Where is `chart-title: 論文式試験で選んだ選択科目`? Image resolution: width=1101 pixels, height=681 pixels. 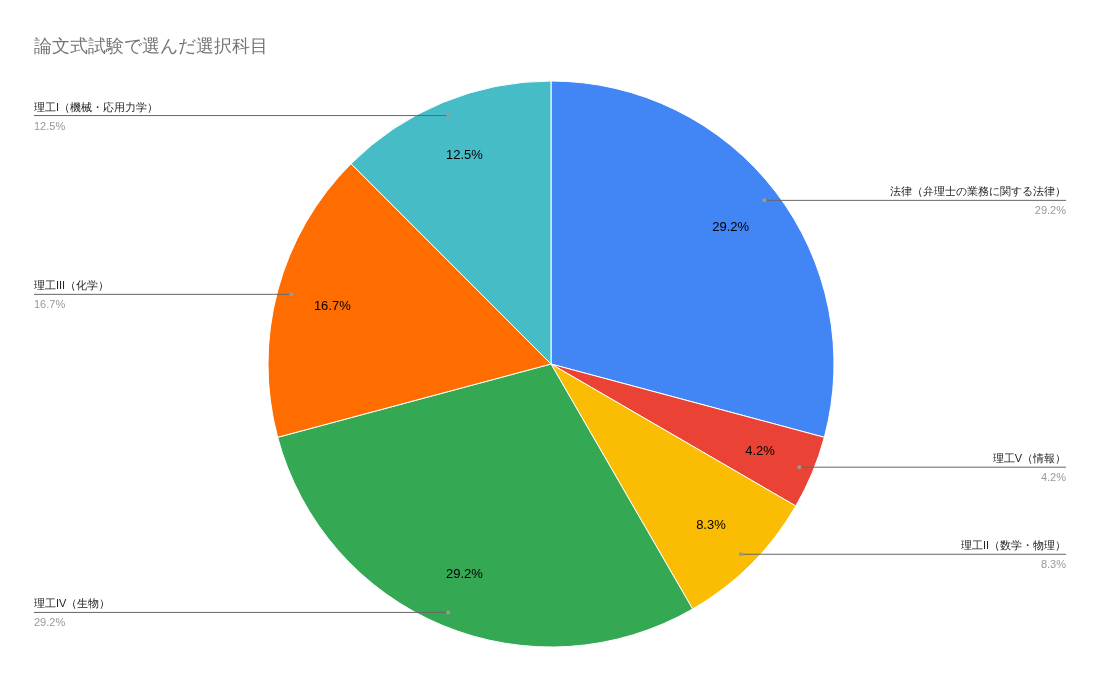
chart-title: 論文式試験で選んだ選択科目 is located at coordinates (151, 46).